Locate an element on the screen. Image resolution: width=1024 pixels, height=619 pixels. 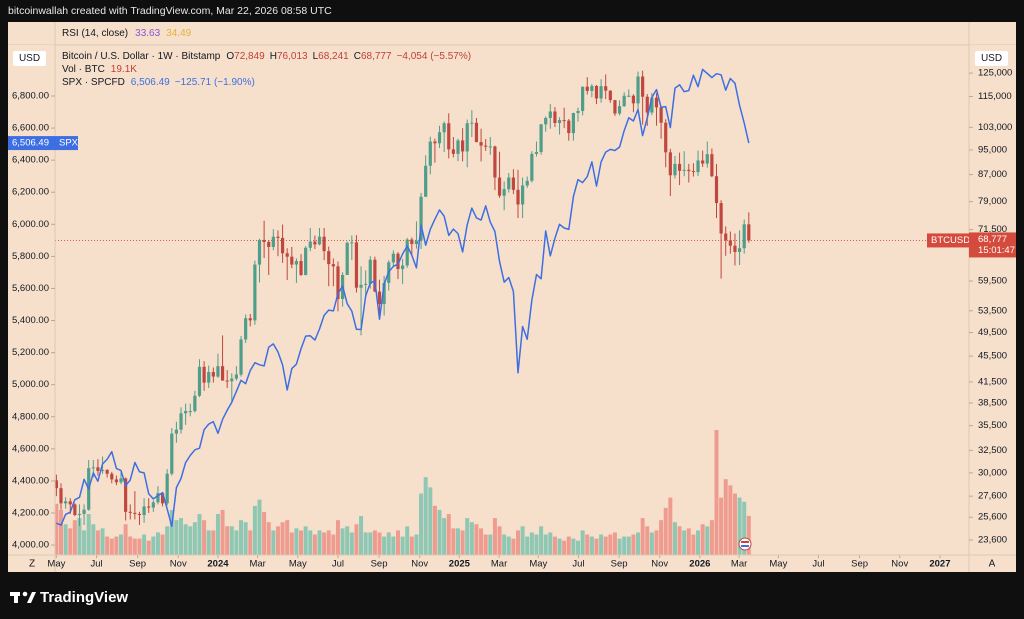
right-axis-panel is located at coordinates (992, 300).